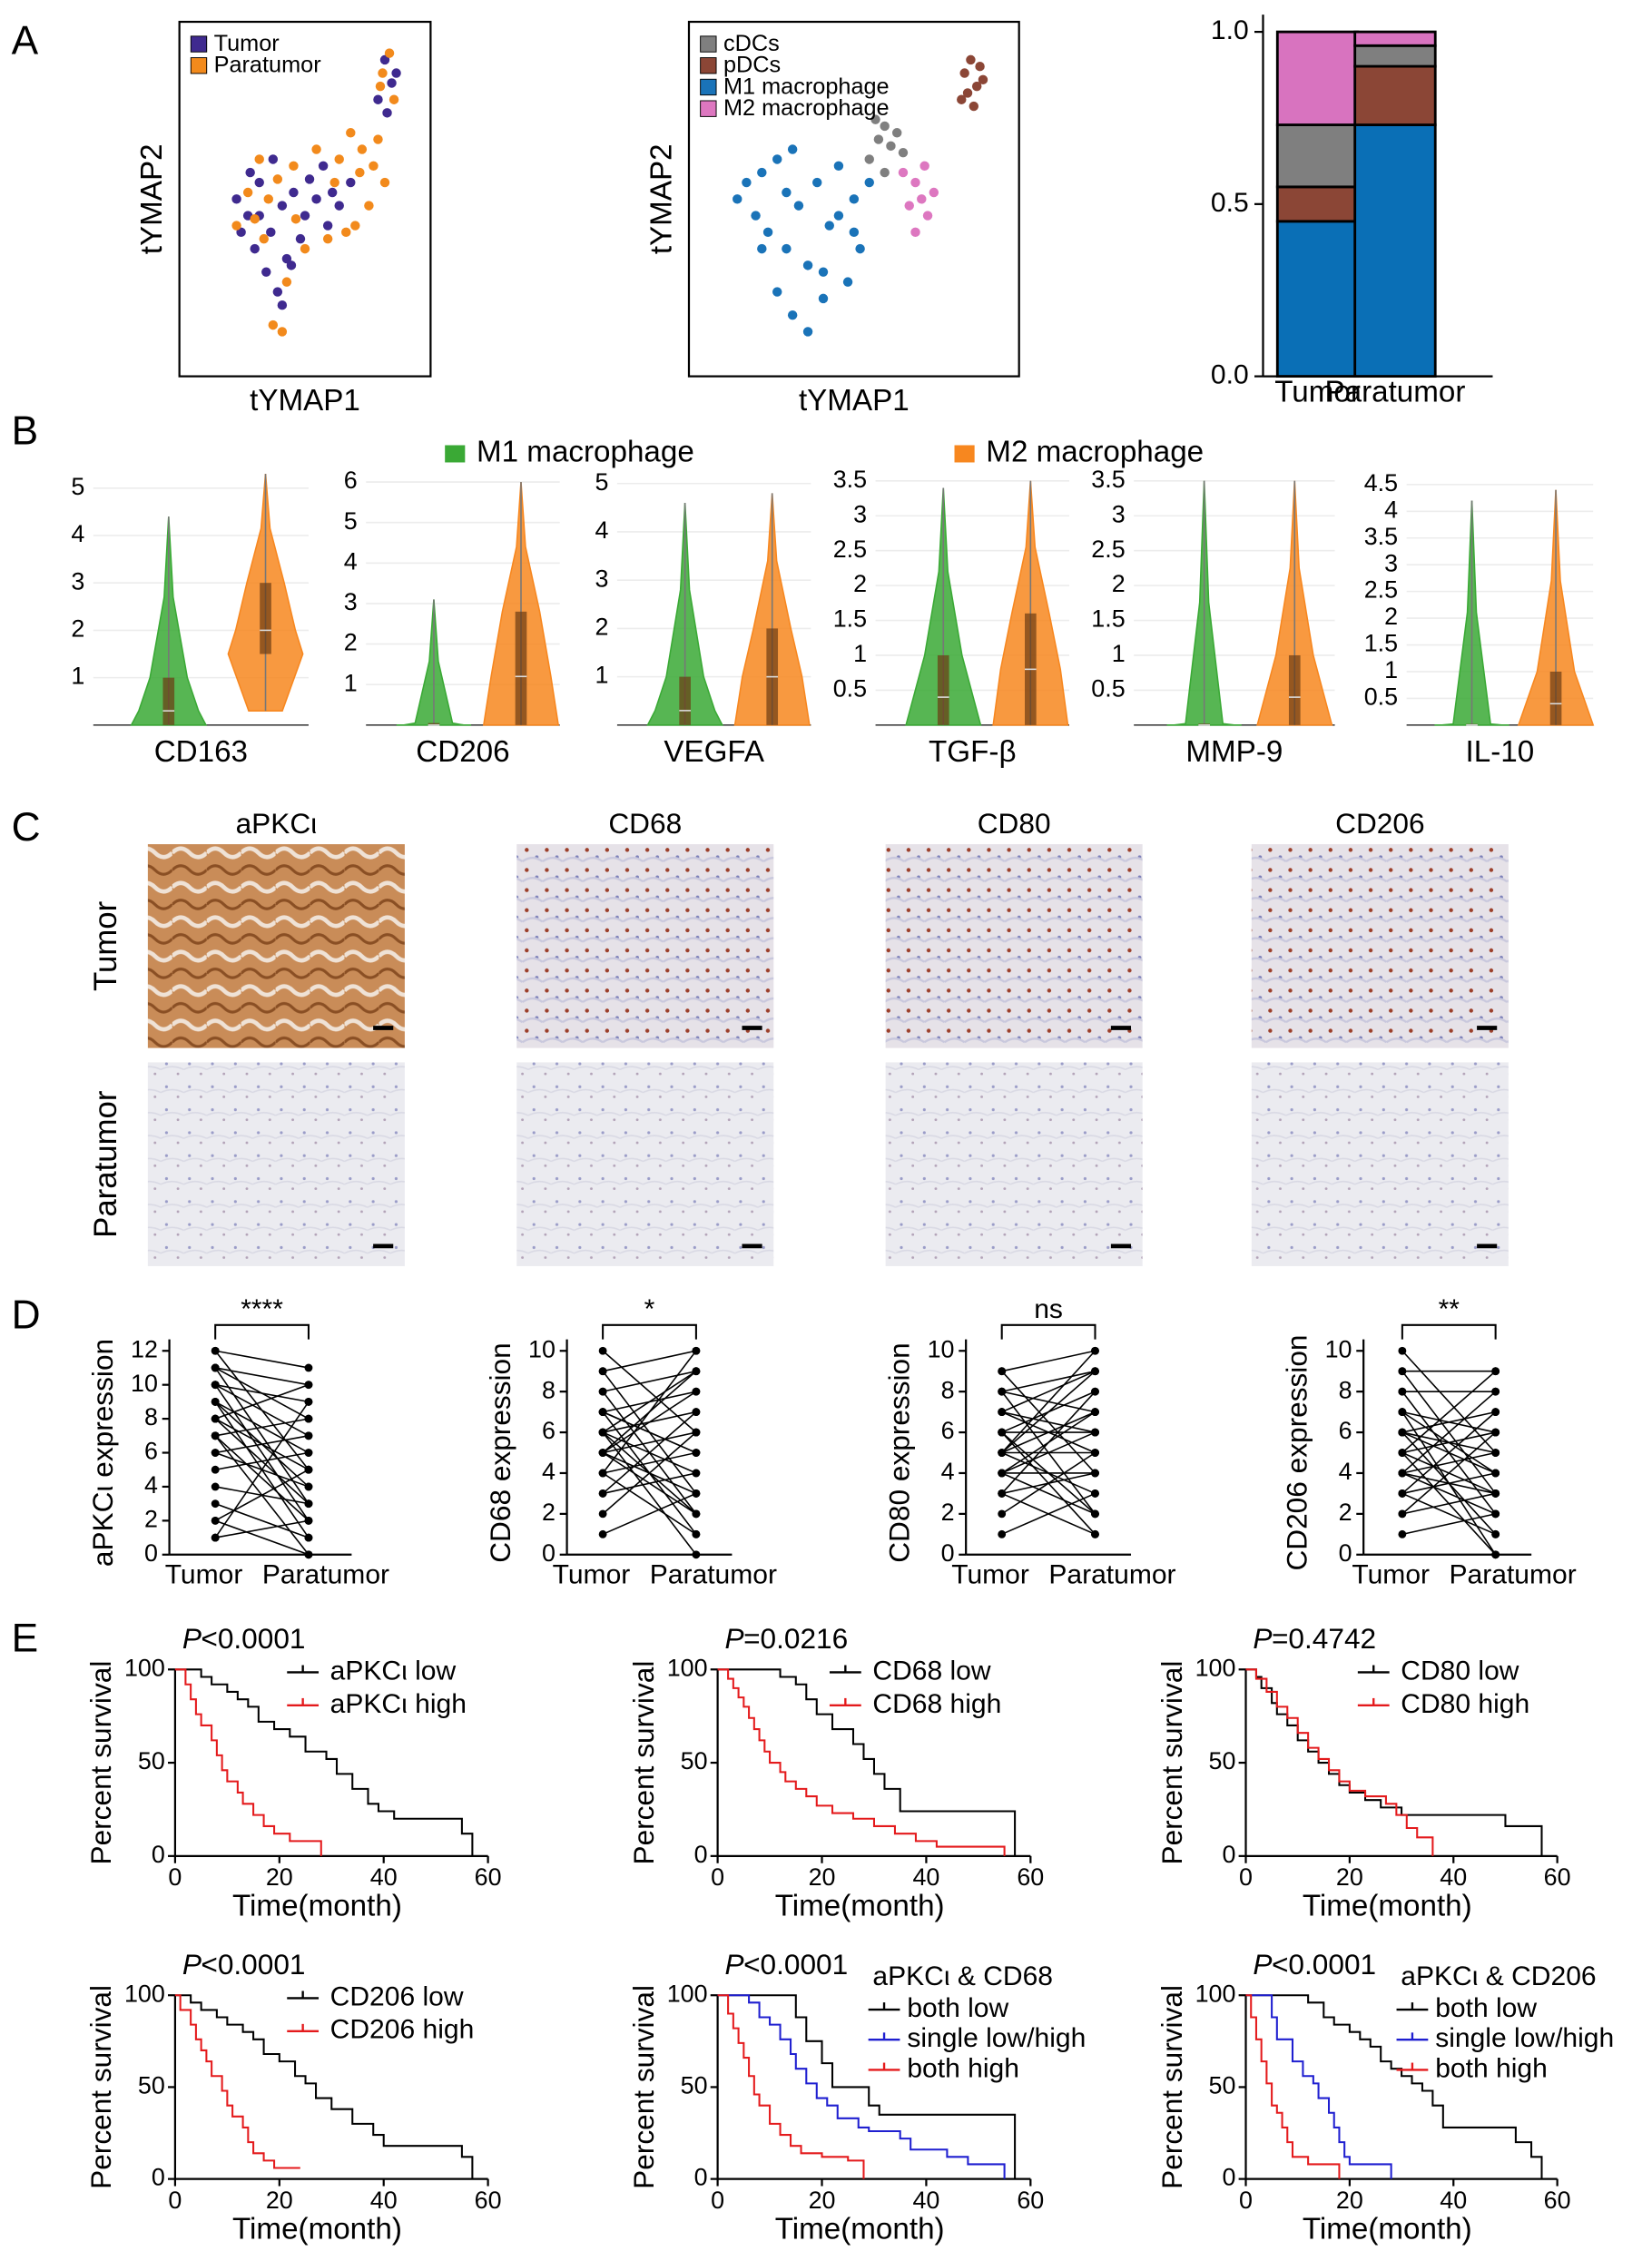 The image size is (1652, 2251). What do you see at coordinates (1119, 583) in the screenshot?
I see `y-tick-label: 2` at bounding box center [1119, 583].